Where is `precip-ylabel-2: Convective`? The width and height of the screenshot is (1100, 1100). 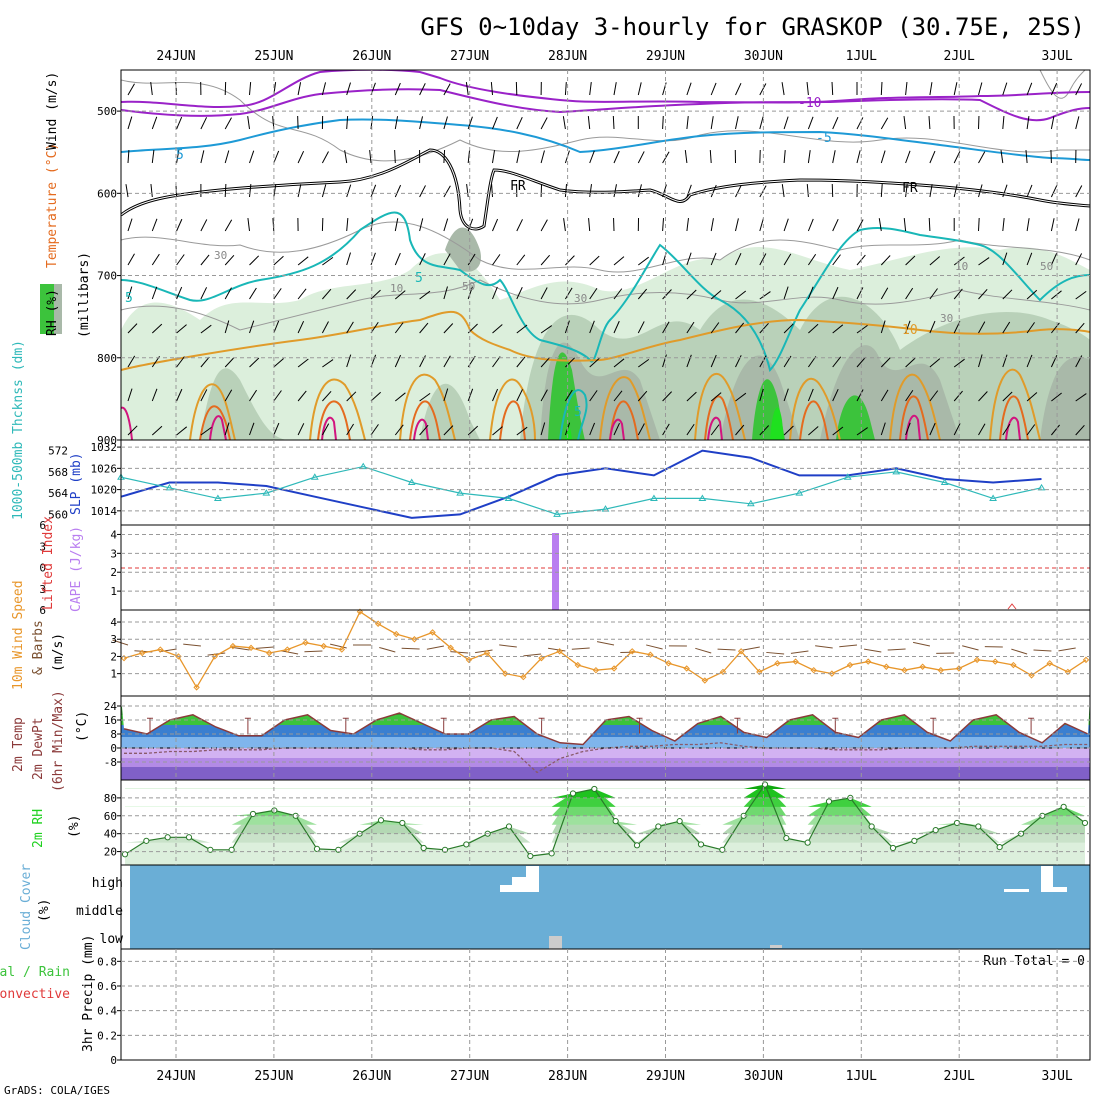 precip-ylabel-2: Convective is located at coordinates (35, 994).